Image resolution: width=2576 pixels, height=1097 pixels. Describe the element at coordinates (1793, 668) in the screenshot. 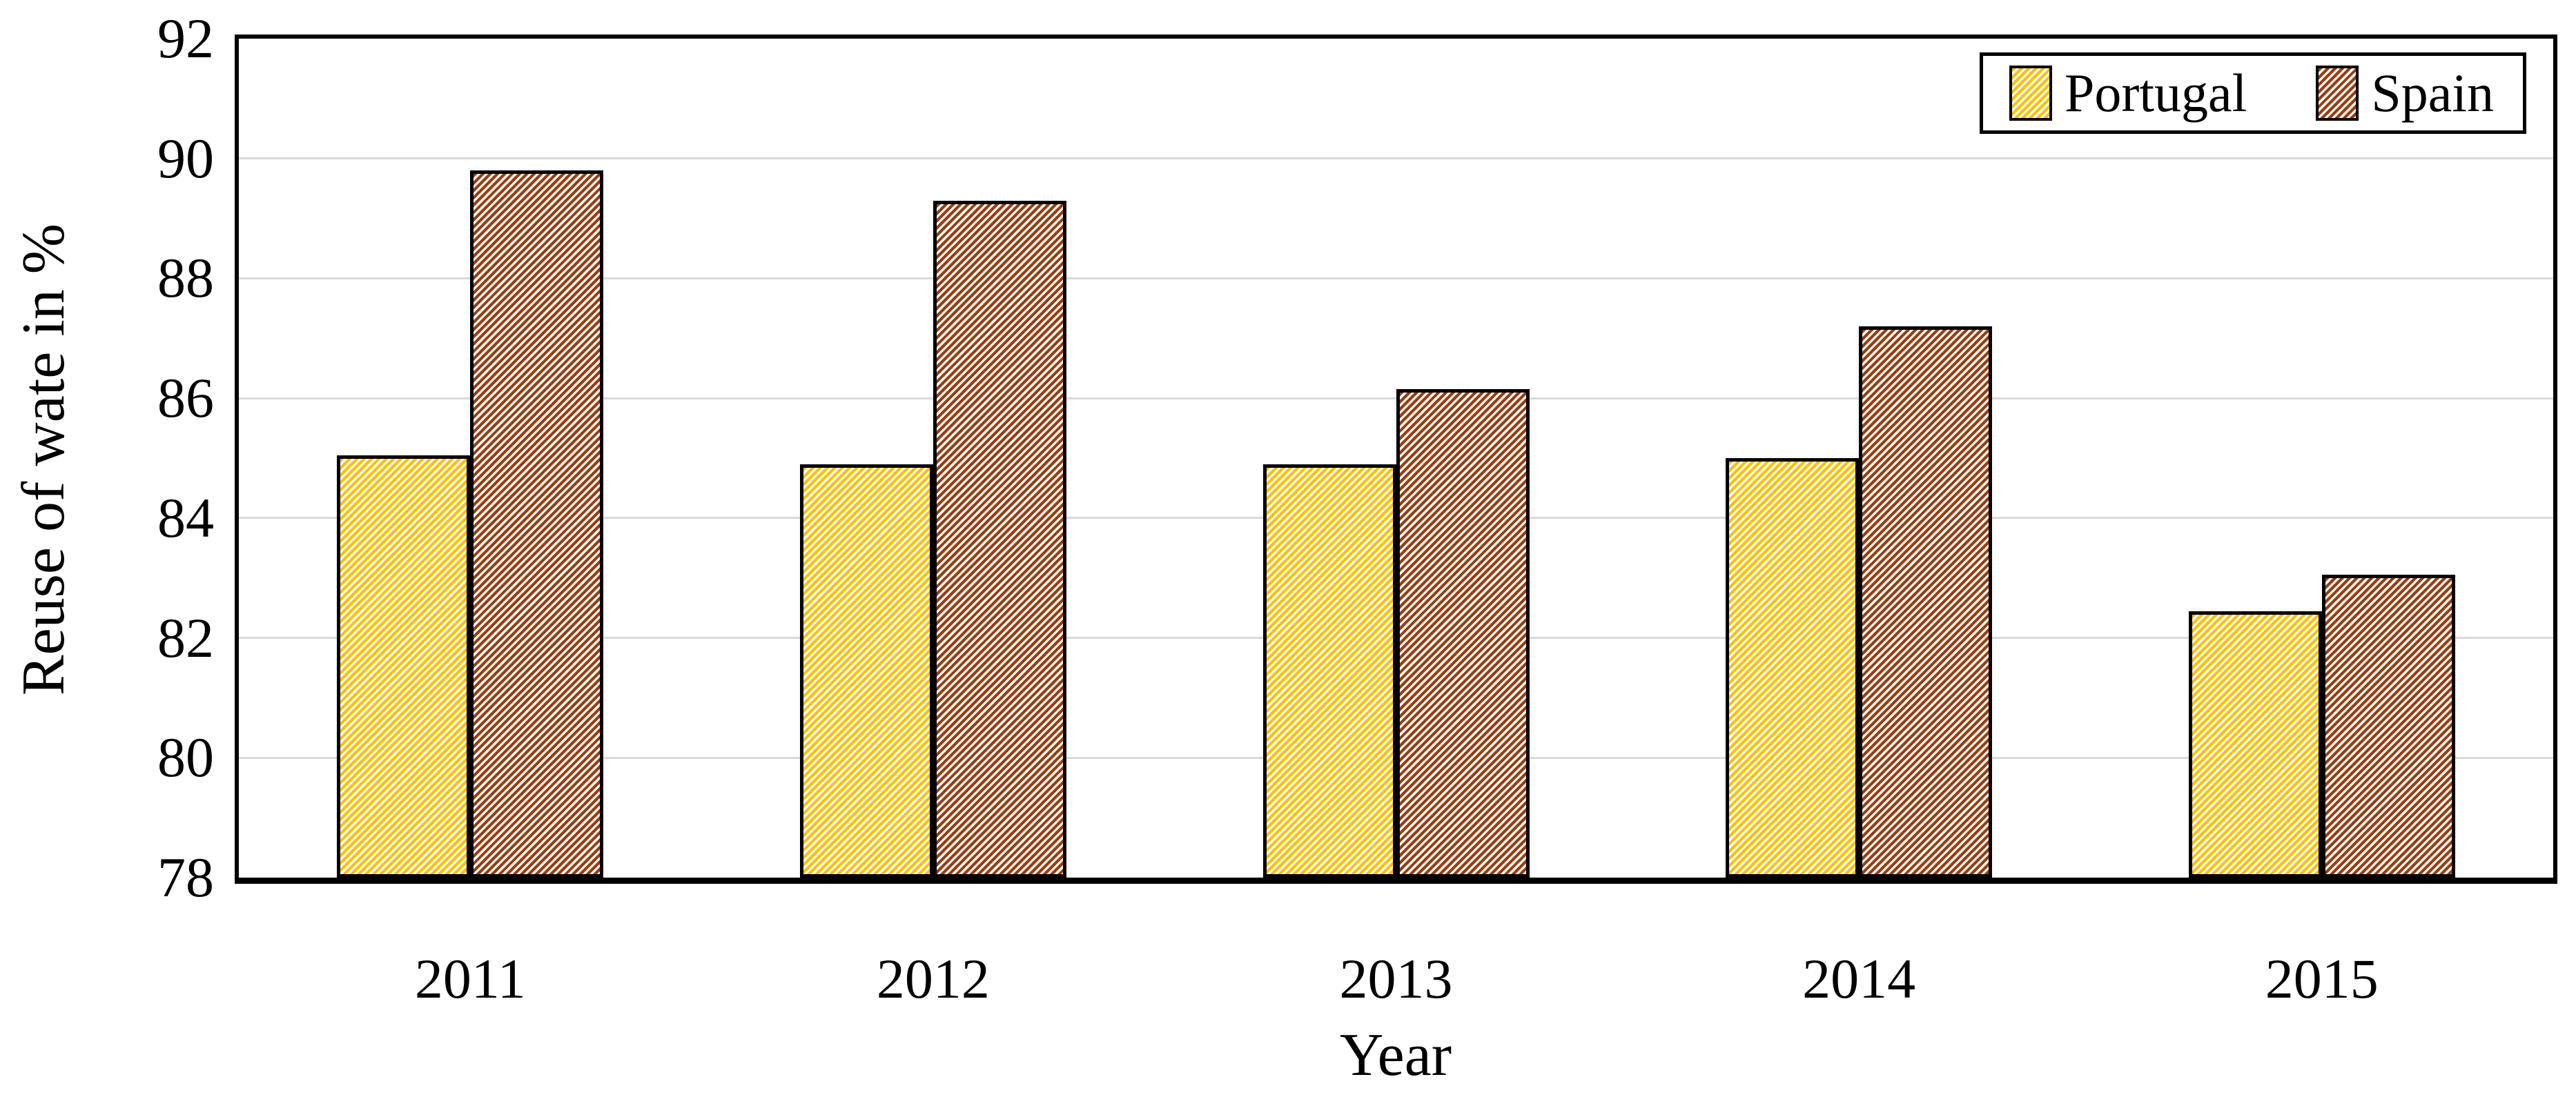

I see `bar-portugal-2014` at that location.